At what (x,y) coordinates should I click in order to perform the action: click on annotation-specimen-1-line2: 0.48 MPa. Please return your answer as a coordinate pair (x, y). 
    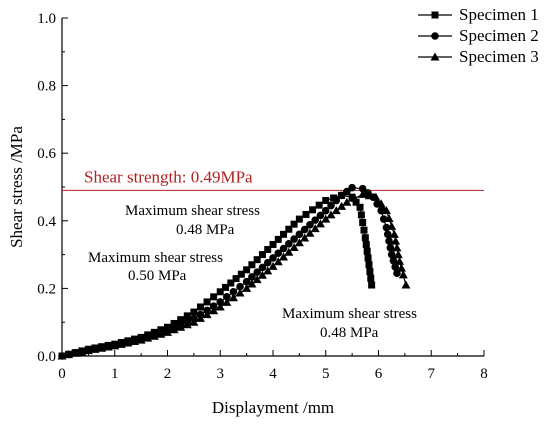
    Looking at the image, I should click on (205, 230).